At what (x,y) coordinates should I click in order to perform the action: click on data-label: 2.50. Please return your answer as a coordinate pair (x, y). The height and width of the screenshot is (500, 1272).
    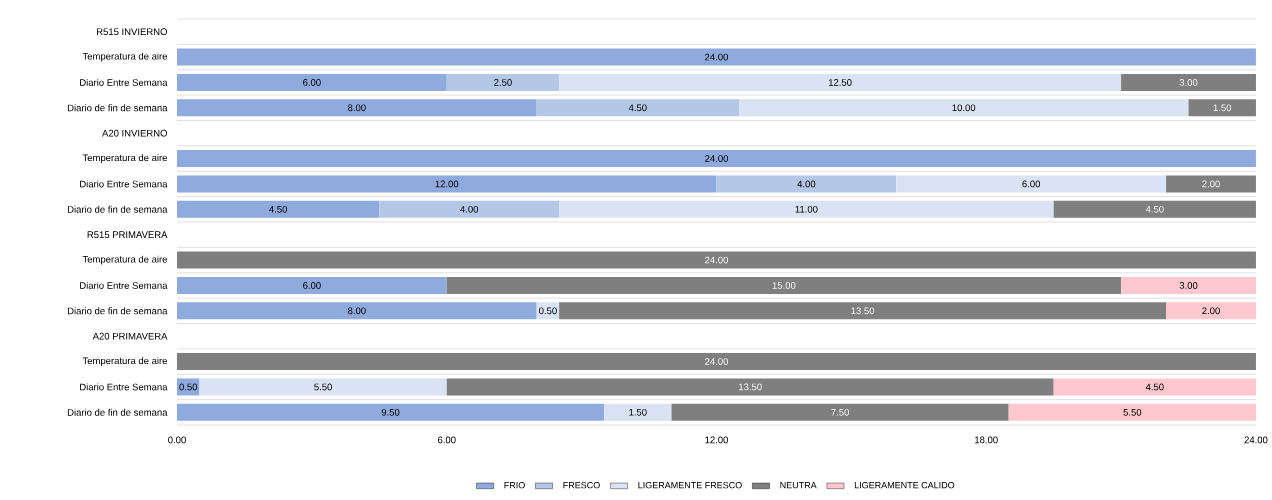
    Looking at the image, I should click on (503, 82).